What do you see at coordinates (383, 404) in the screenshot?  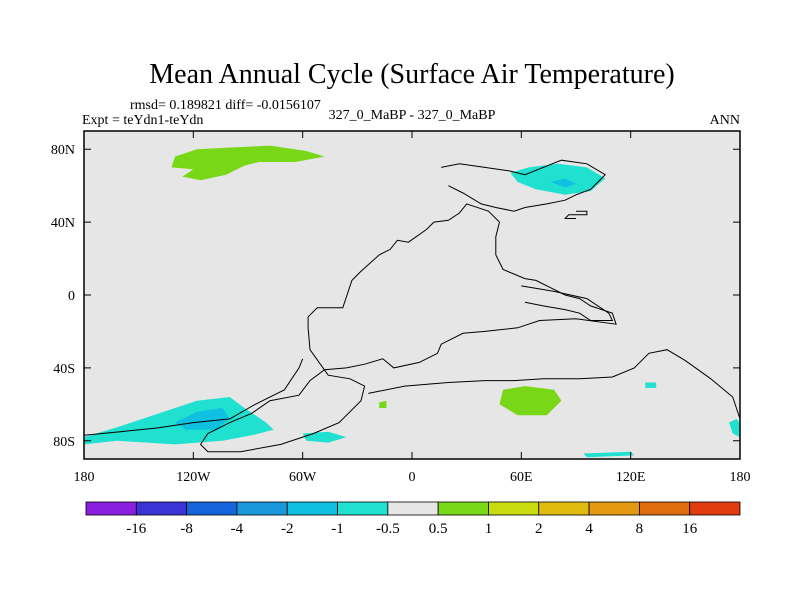 I see `region-south-small-warm` at bounding box center [383, 404].